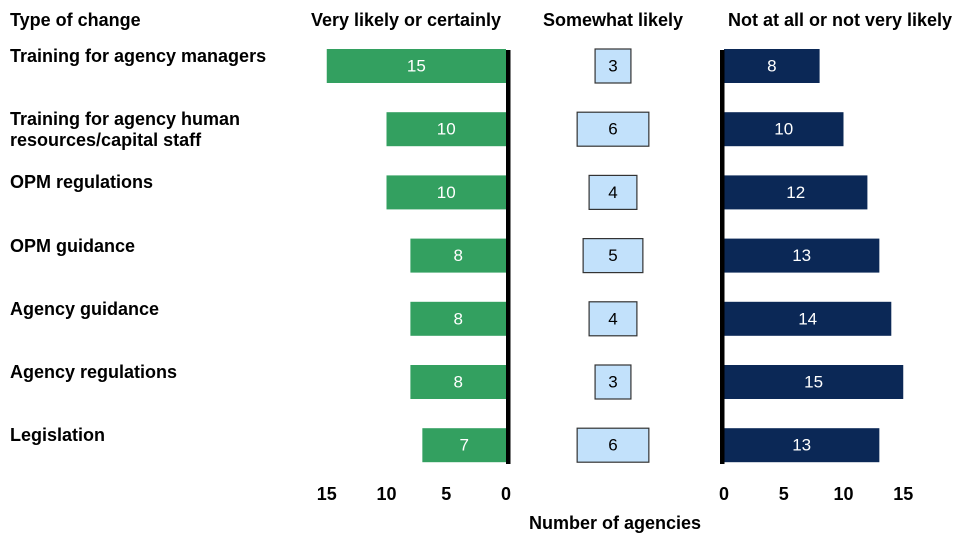 The image size is (980, 536). What do you see at coordinates (58, 435) in the screenshot?
I see `category-label: Legislation` at bounding box center [58, 435].